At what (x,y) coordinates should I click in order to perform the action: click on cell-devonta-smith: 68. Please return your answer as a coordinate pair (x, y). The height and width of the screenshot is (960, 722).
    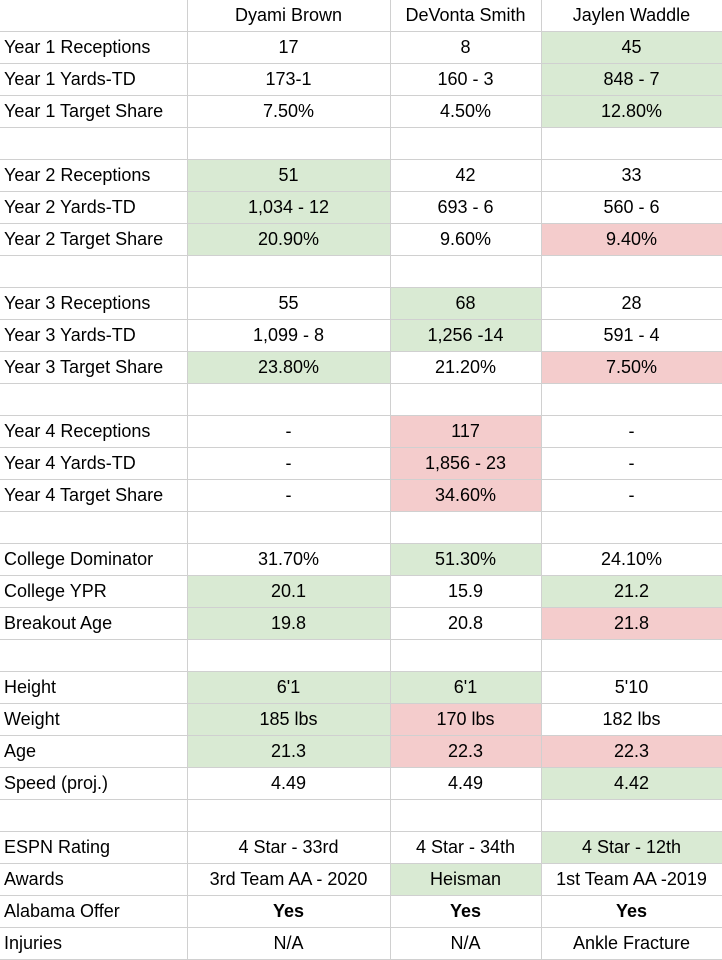
    Looking at the image, I should click on (465, 303).